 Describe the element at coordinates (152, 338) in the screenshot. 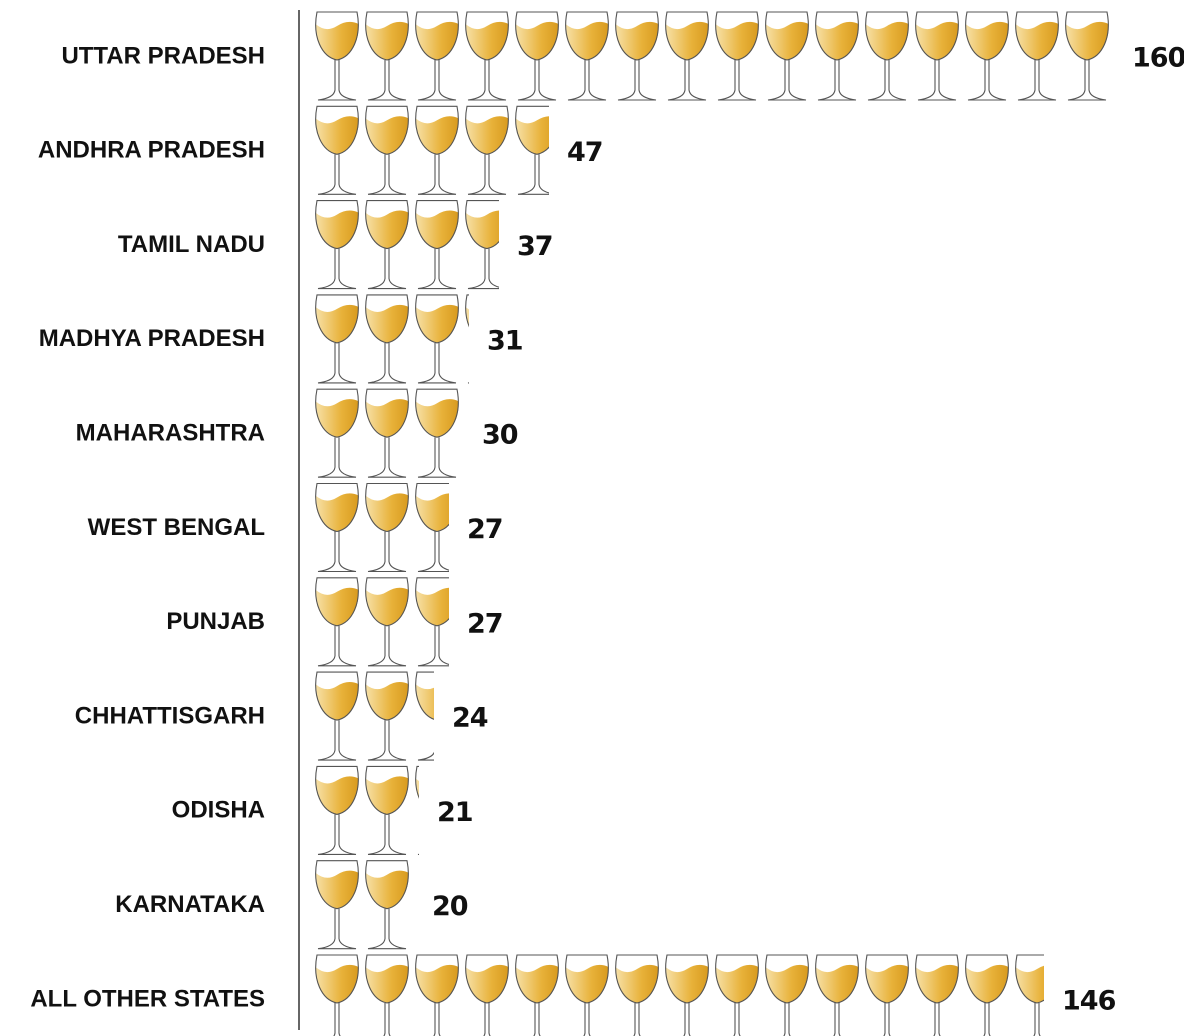

I see `category-label: MADHYA PRADESH` at that location.